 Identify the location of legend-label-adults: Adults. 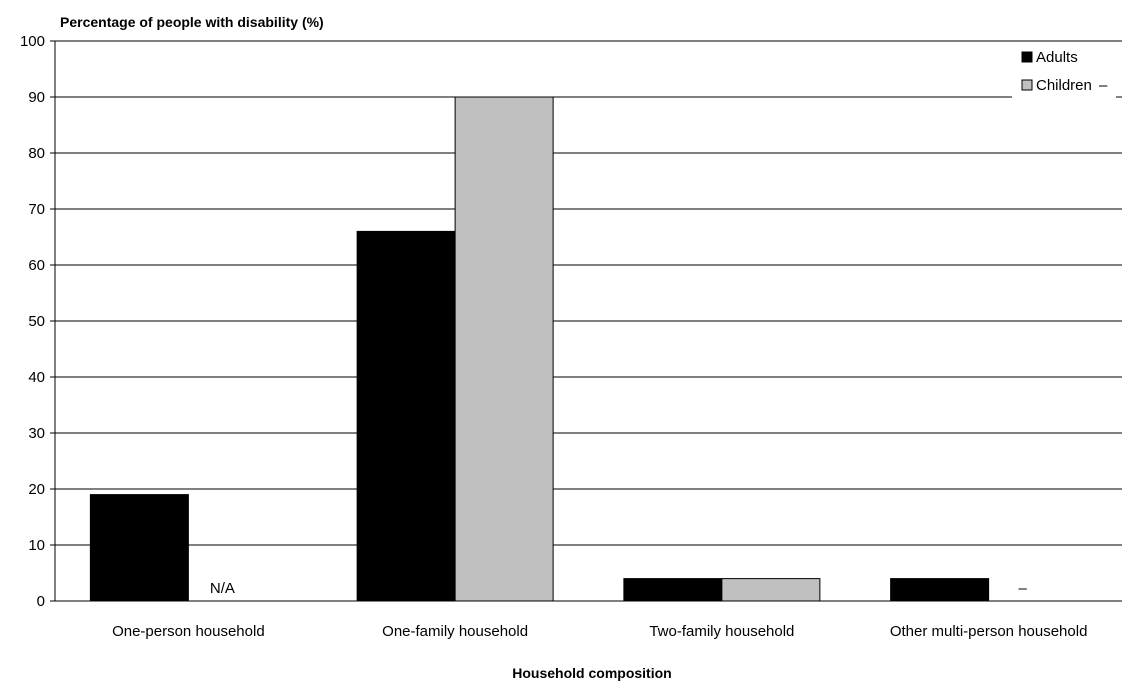
(1057, 57).